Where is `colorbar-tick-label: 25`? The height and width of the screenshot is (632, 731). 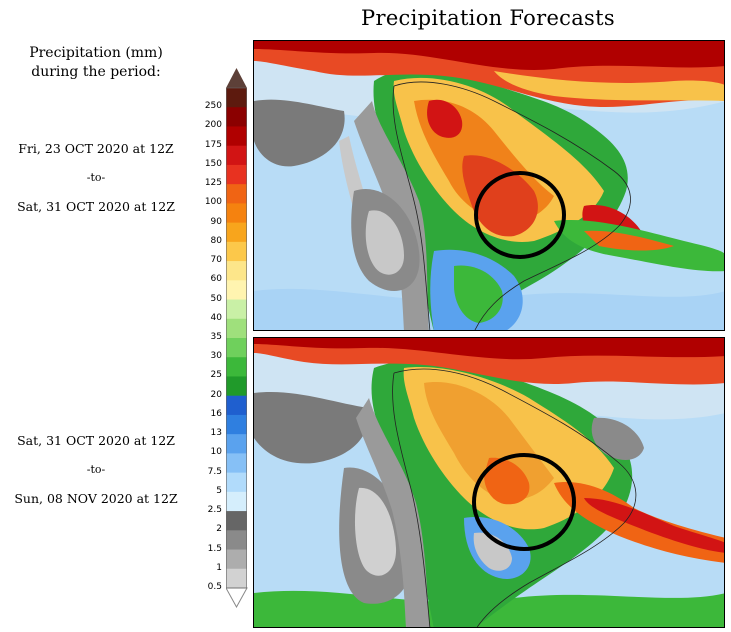 colorbar-tick-label: 25 is located at coordinates (216, 375).